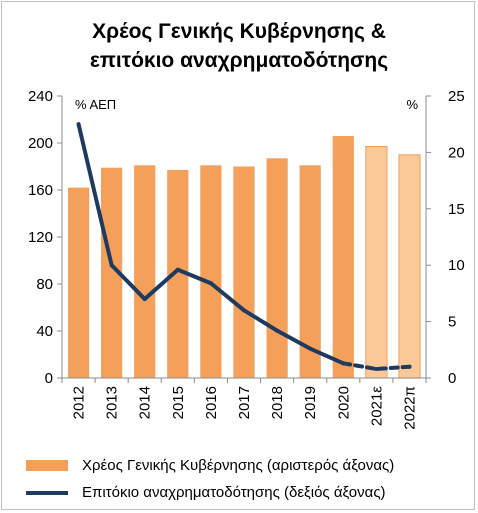 The height and width of the screenshot is (513, 478). Describe the element at coordinates (412, 104) in the screenshot. I see `right-axis-unit: %` at that location.